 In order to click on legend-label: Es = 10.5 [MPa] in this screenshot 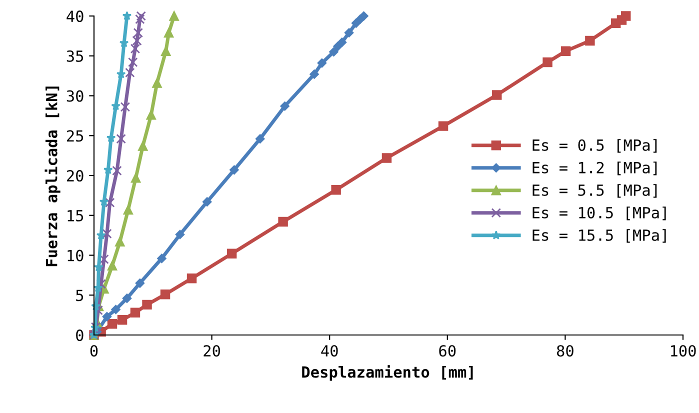, I will do `click(599, 213)`.